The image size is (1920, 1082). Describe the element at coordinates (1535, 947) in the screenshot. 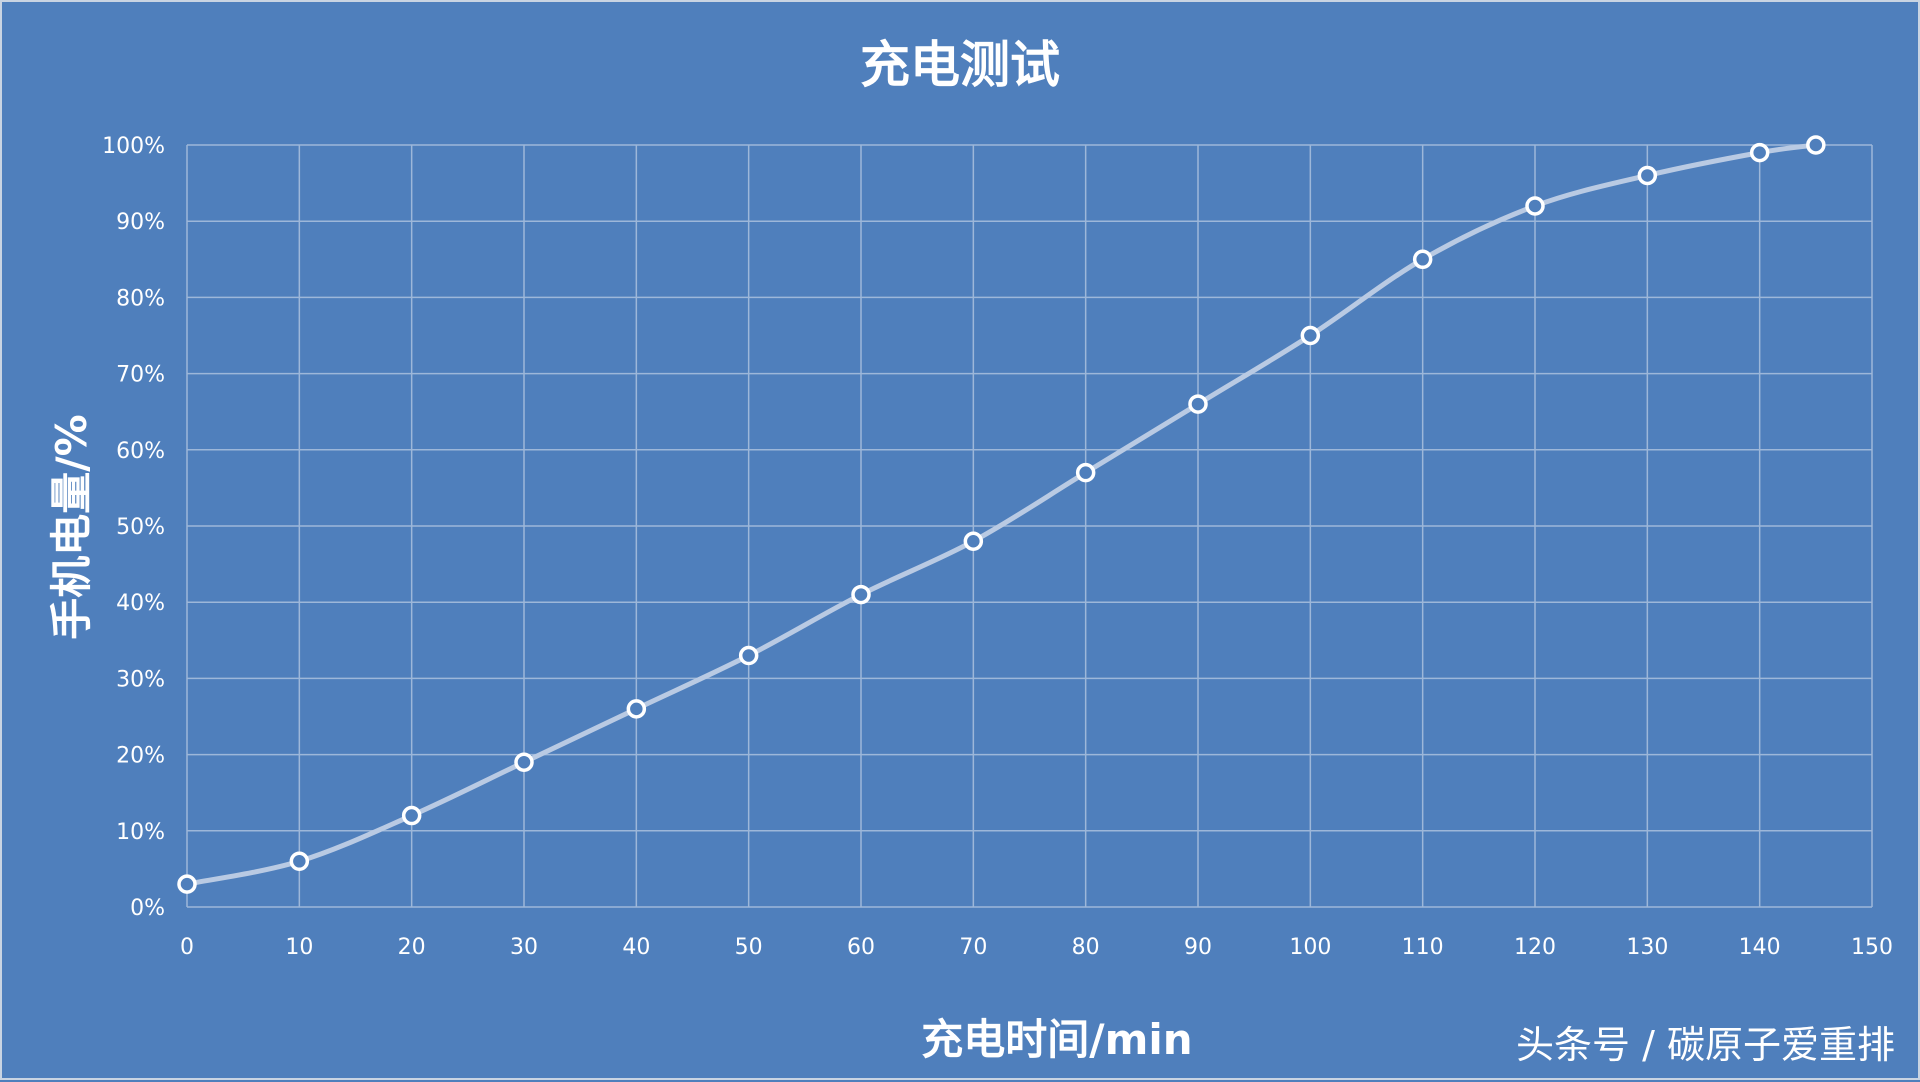

I see `x-tick-label: 120` at that location.